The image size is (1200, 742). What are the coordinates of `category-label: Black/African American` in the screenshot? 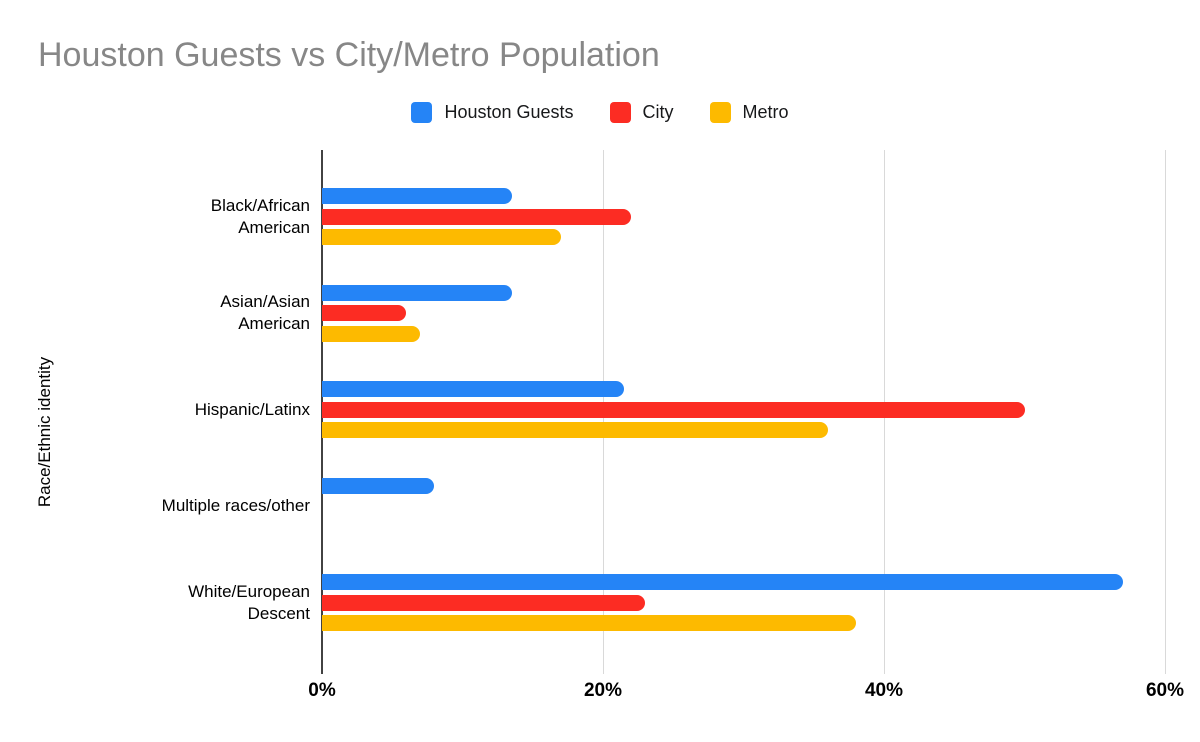 It's located at (200, 217).